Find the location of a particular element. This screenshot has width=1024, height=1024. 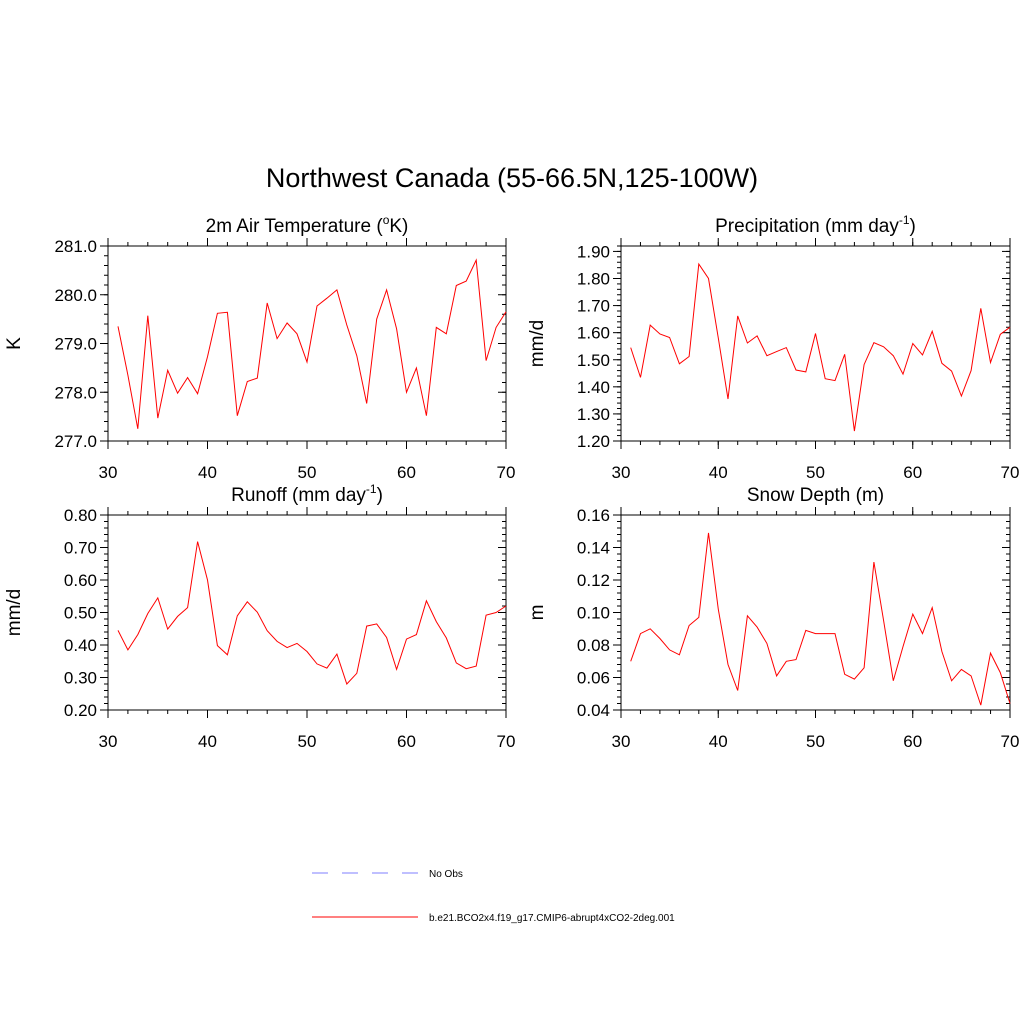

y-tick-label: 0.16 is located at coordinates (593, 515).